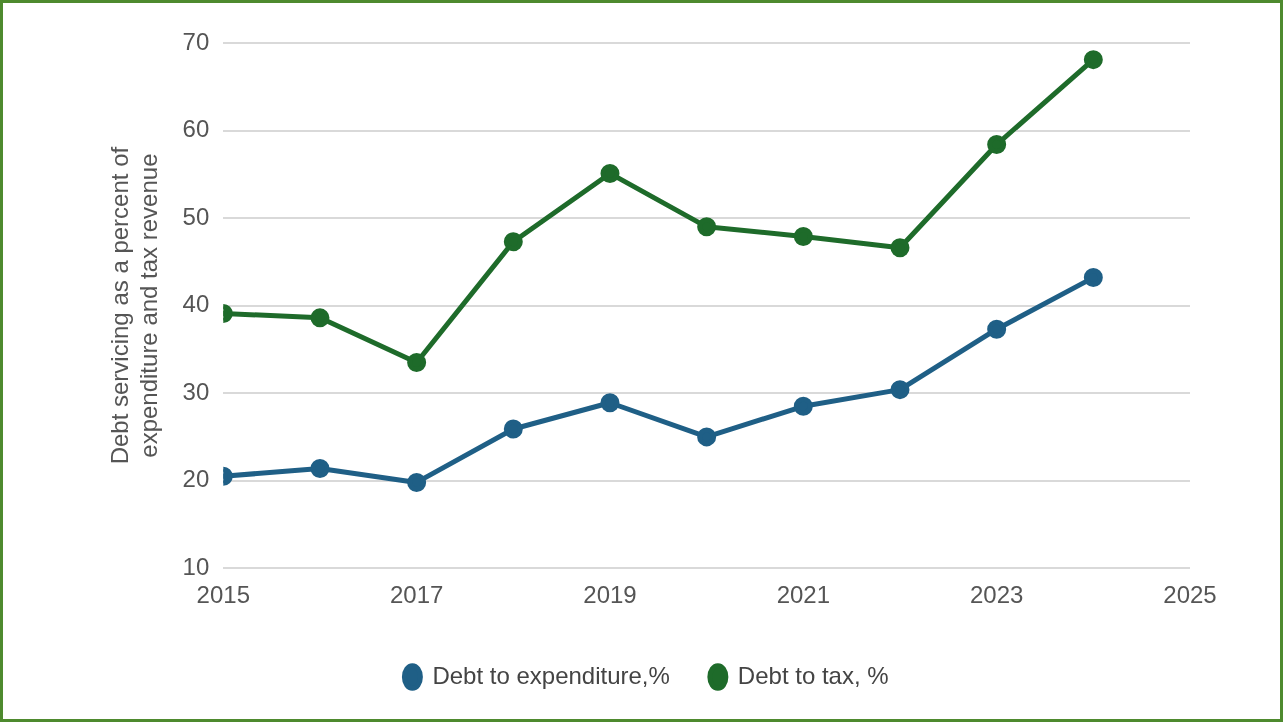 The height and width of the screenshot is (722, 1283). I want to click on y-tick-label: 10, so click(196, 566).